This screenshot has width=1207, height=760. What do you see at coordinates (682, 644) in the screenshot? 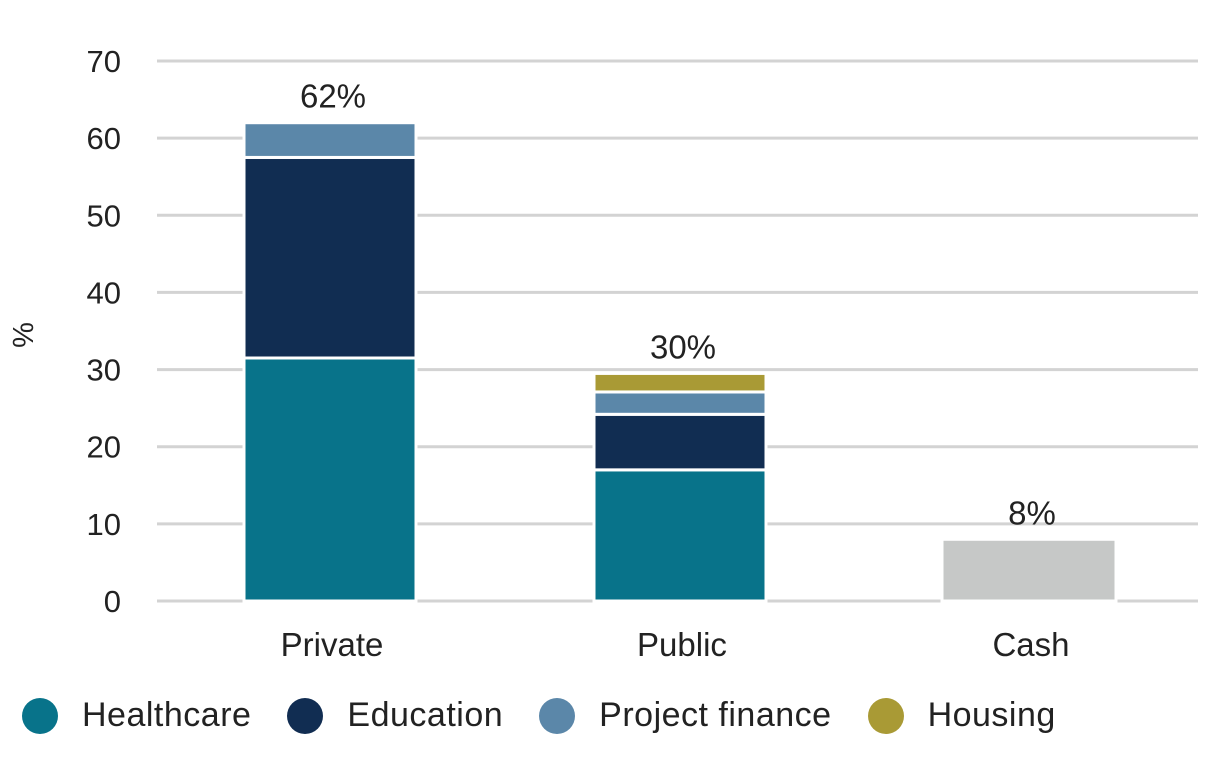
I see `x-category-label: Public` at bounding box center [682, 644].